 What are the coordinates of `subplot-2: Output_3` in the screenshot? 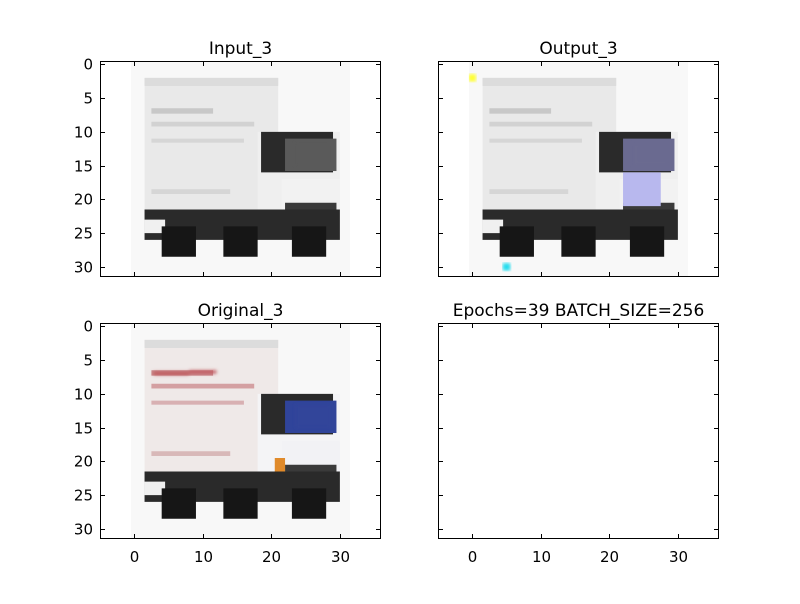 It's located at (578, 158).